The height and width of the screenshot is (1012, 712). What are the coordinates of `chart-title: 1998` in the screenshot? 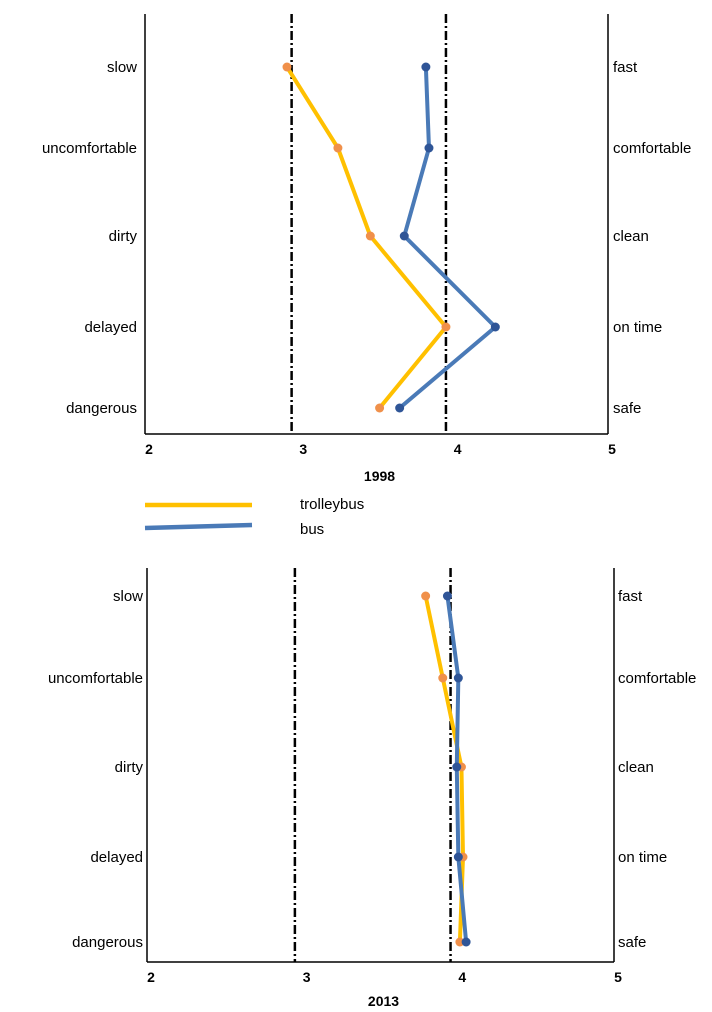 It's located at (379, 476).